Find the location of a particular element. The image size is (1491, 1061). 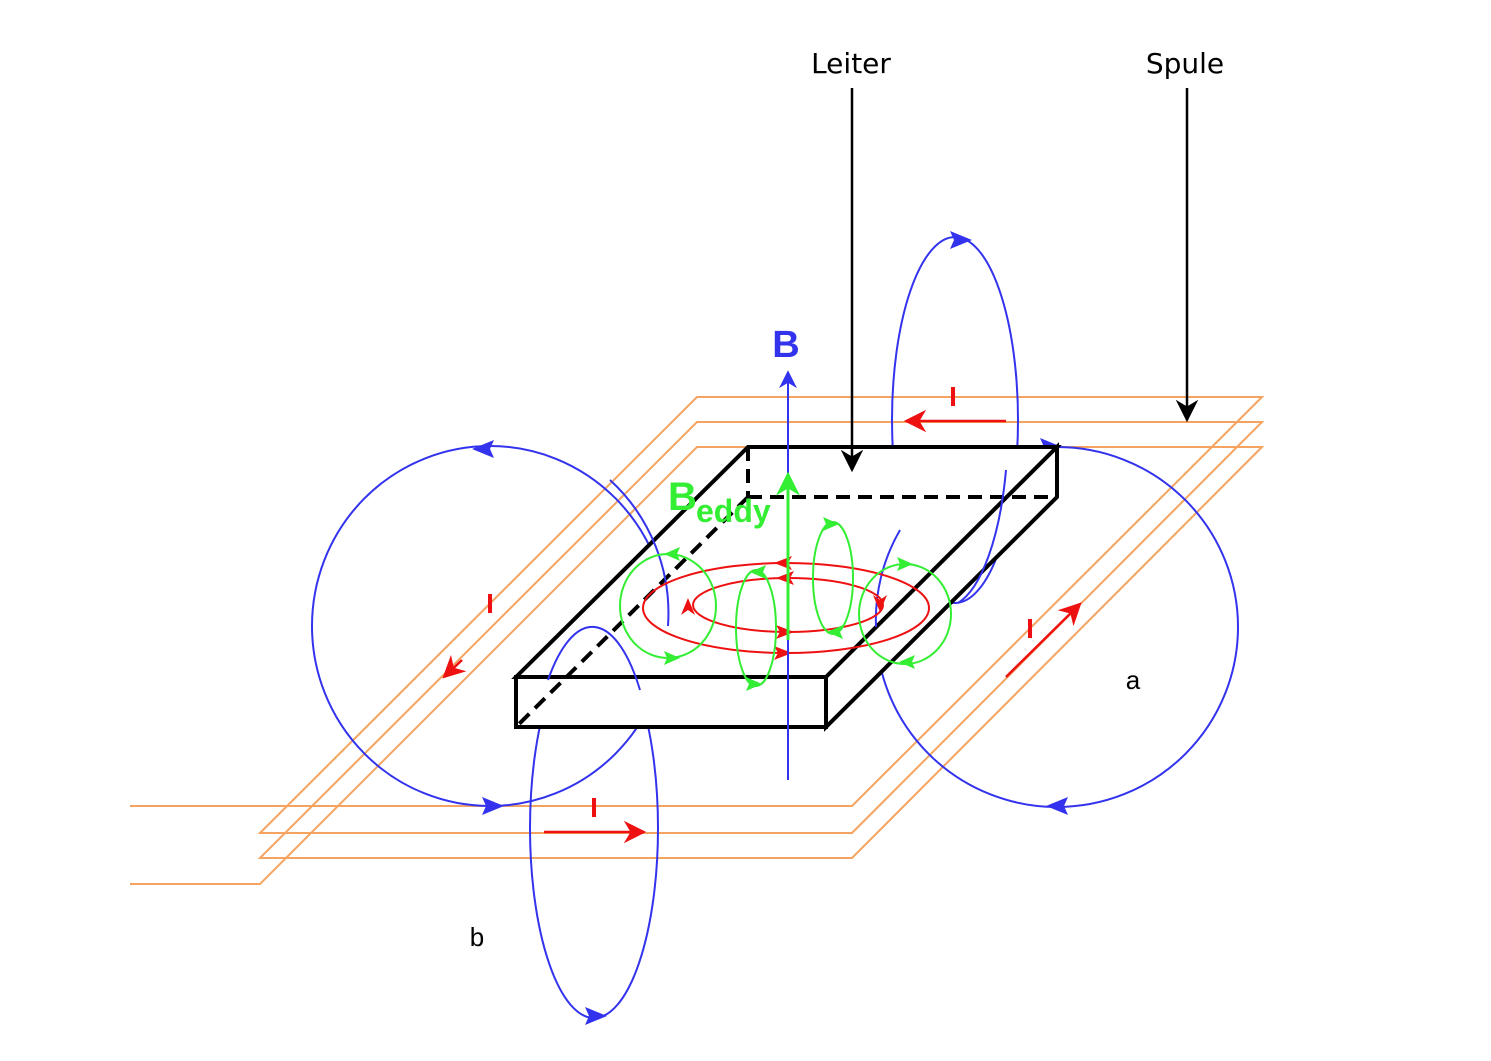

plate-front-face is located at coordinates (671, 702).